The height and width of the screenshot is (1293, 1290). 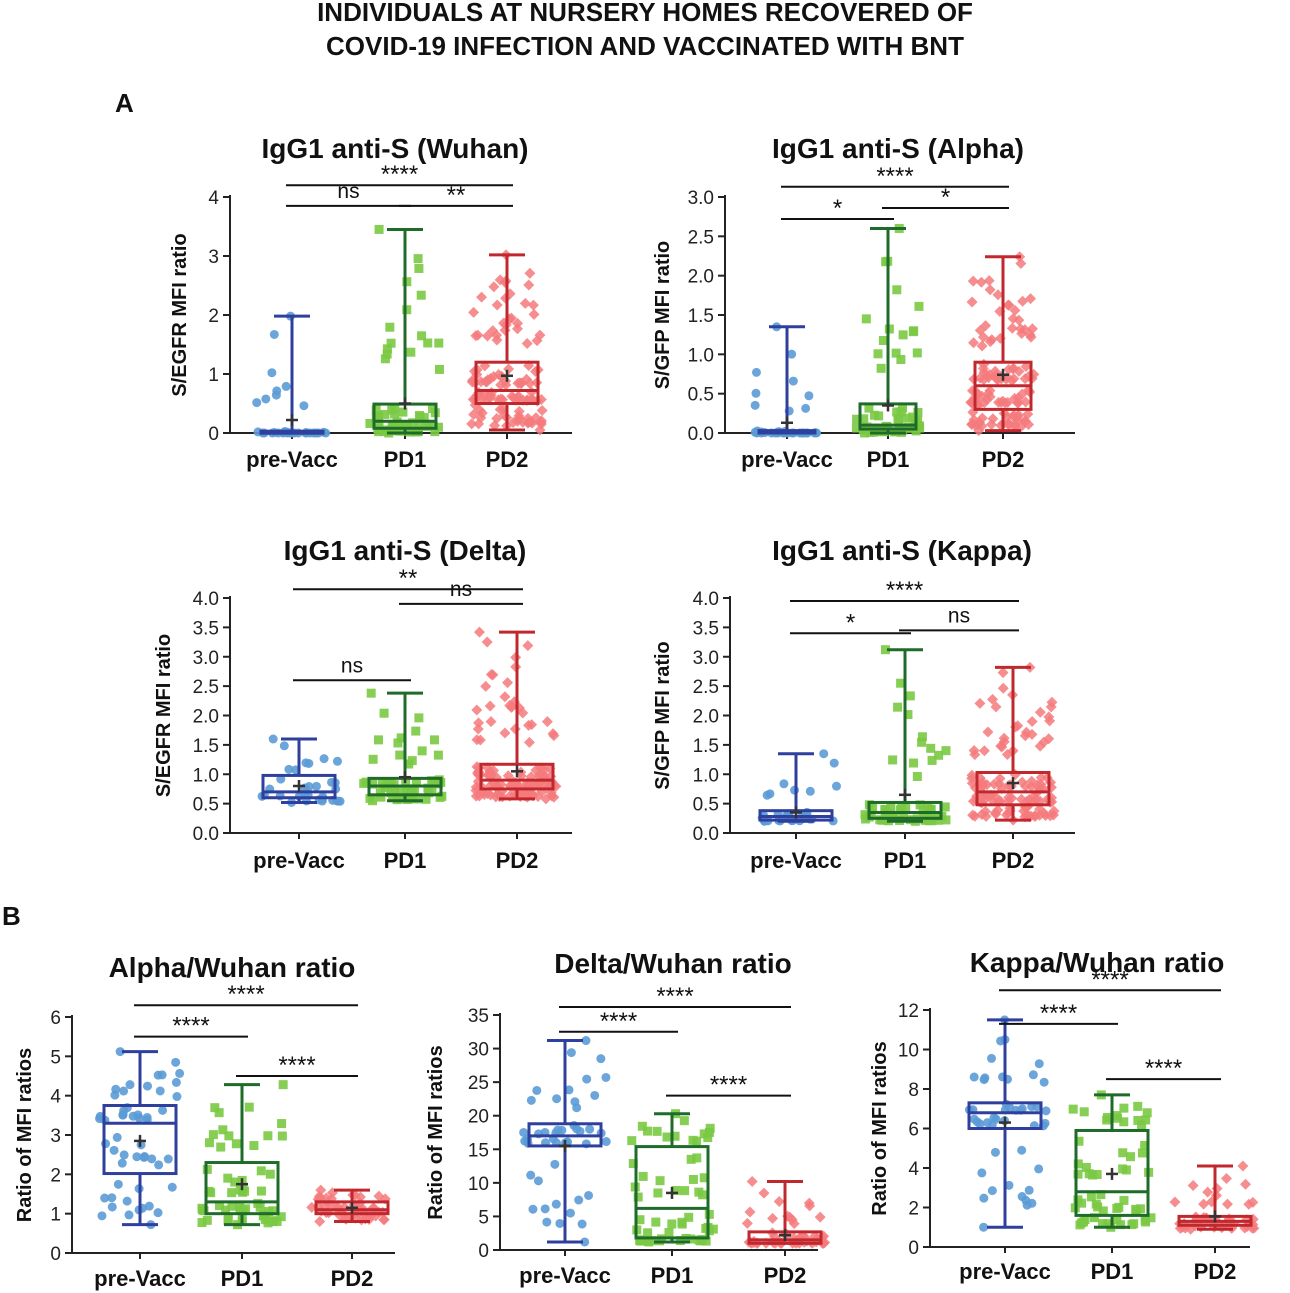 I want to click on y-tick-label: 3.5, so click(x=706, y=628).